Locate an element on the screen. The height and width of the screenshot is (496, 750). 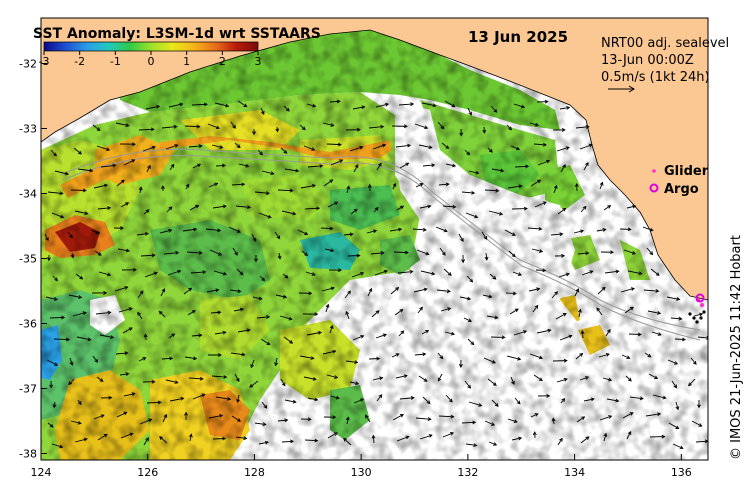
position-dot is located at coordinates (704, 312).